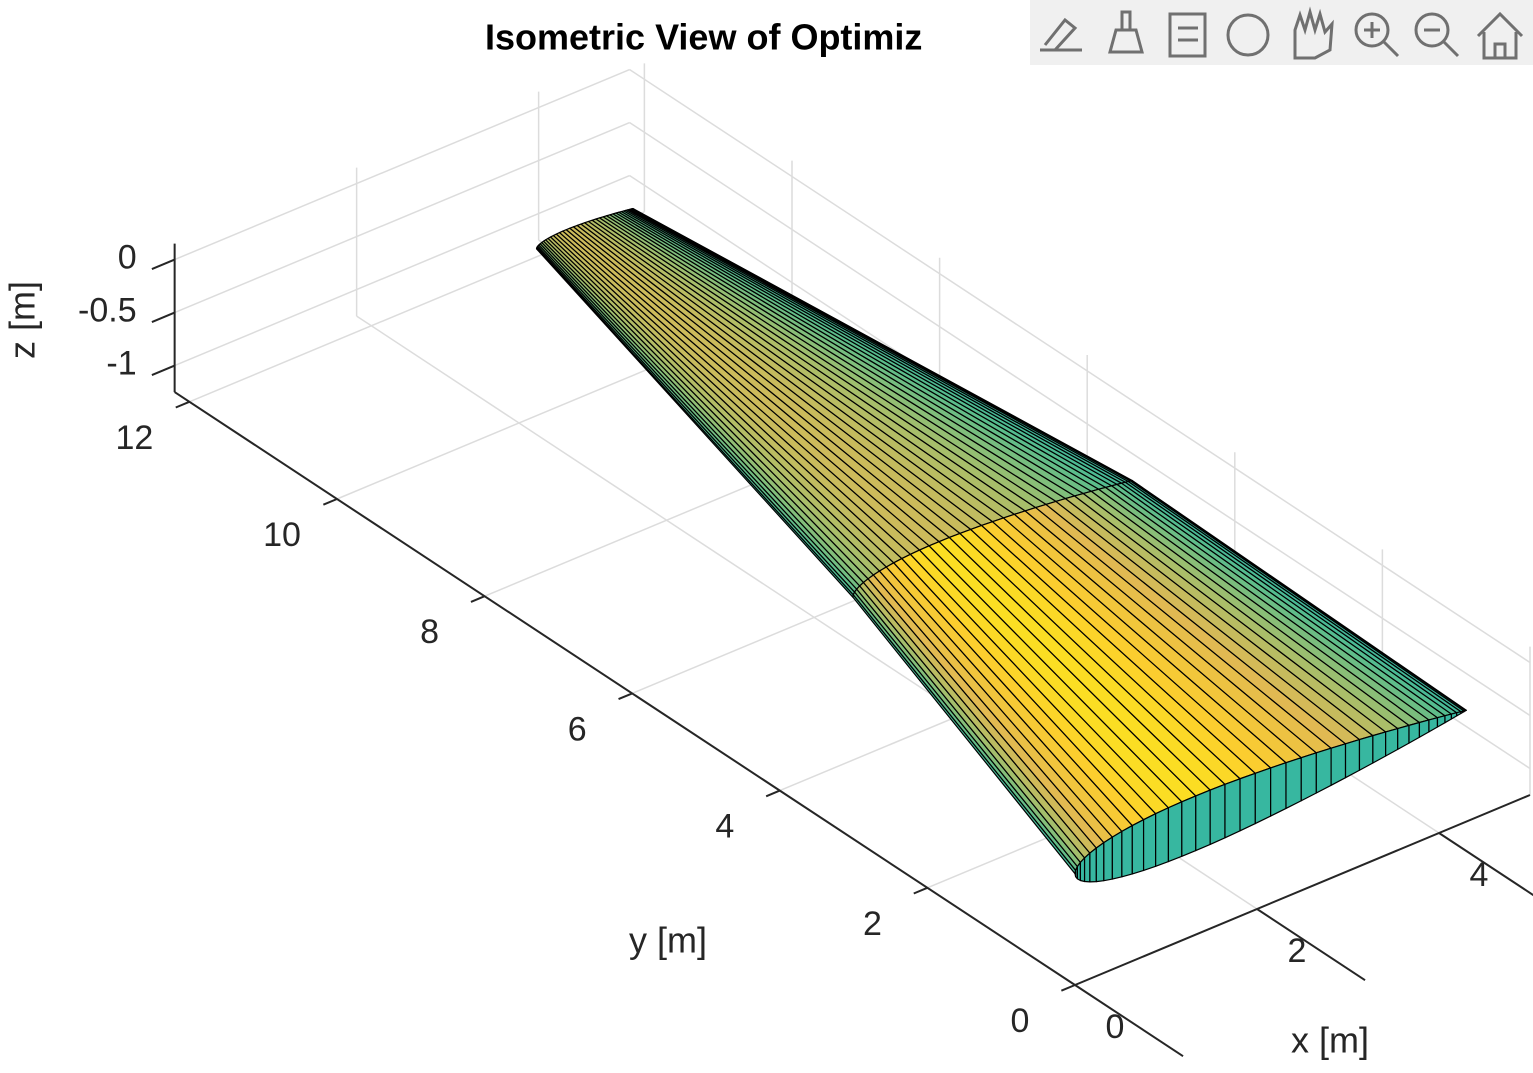 The width and height of the screenshot is (1533, 1073). I want to click on x-tick-label: 0, so click(1115, 1027).